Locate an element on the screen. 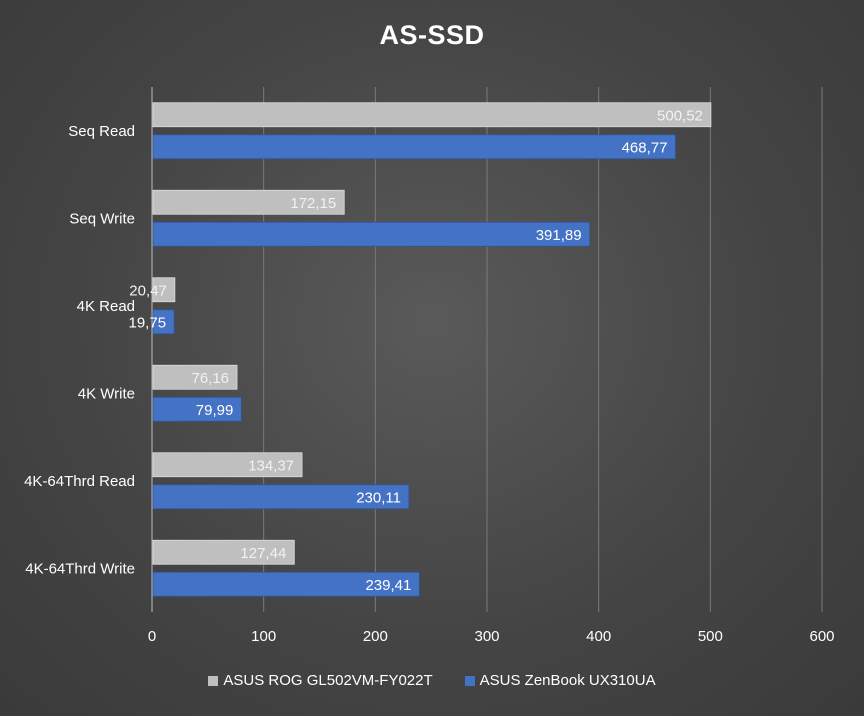 Image resolution: width=864 pixels, height=716 pixels. x-tick-label: 200 is located at coordinates (375, 636).